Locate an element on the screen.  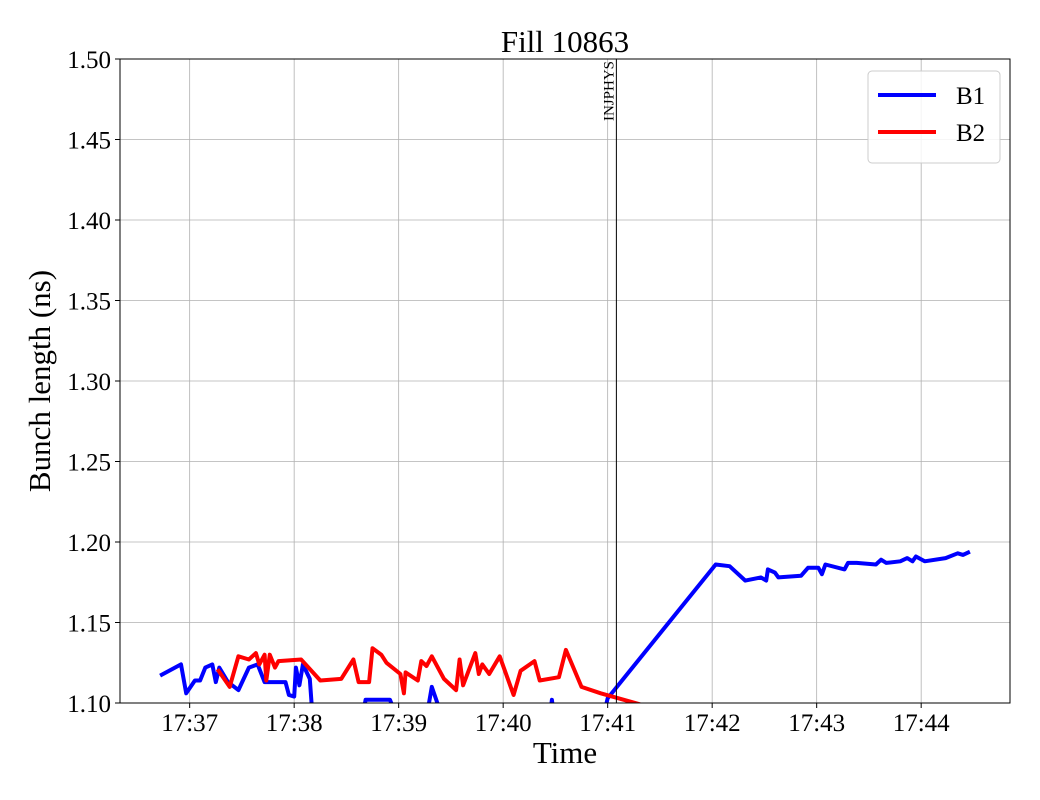
y-tick-label: 1.45 is located at coordinates (89, 141).